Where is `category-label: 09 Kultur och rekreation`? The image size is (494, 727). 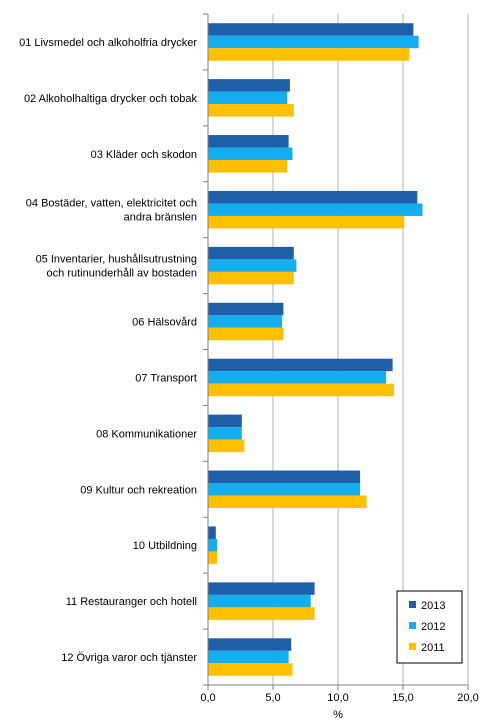 category-label: 09 Kultur och rekreation is located at coordinates (138, 490).